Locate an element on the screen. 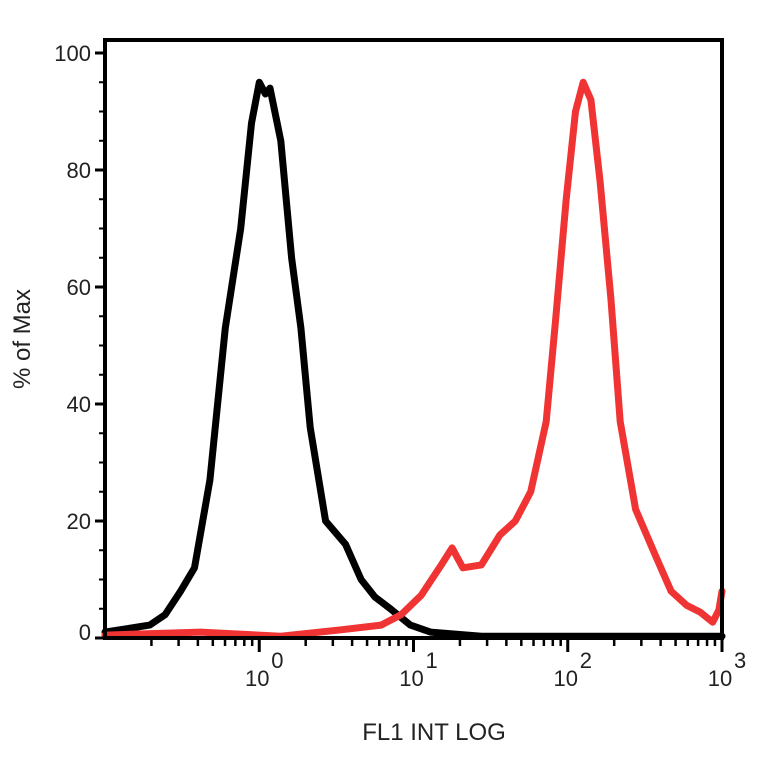 The image size is (764, 764). x-tick-label: 10² is located at coordinates (573, 669).